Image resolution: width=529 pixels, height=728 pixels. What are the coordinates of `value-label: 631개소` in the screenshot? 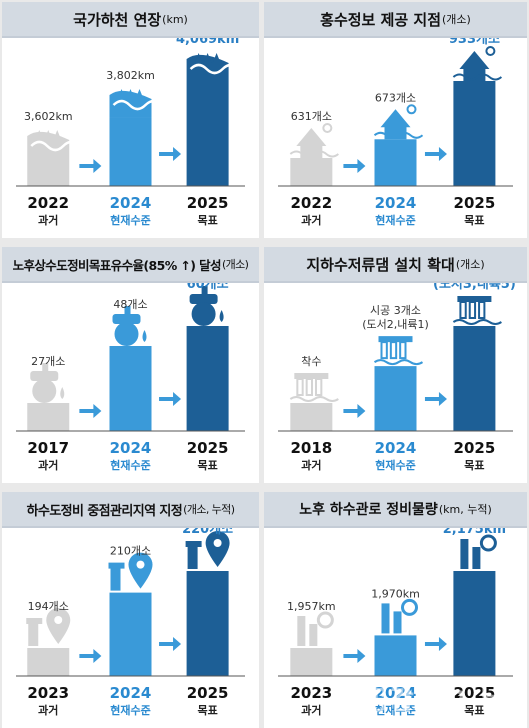 It's located at (311, 116).